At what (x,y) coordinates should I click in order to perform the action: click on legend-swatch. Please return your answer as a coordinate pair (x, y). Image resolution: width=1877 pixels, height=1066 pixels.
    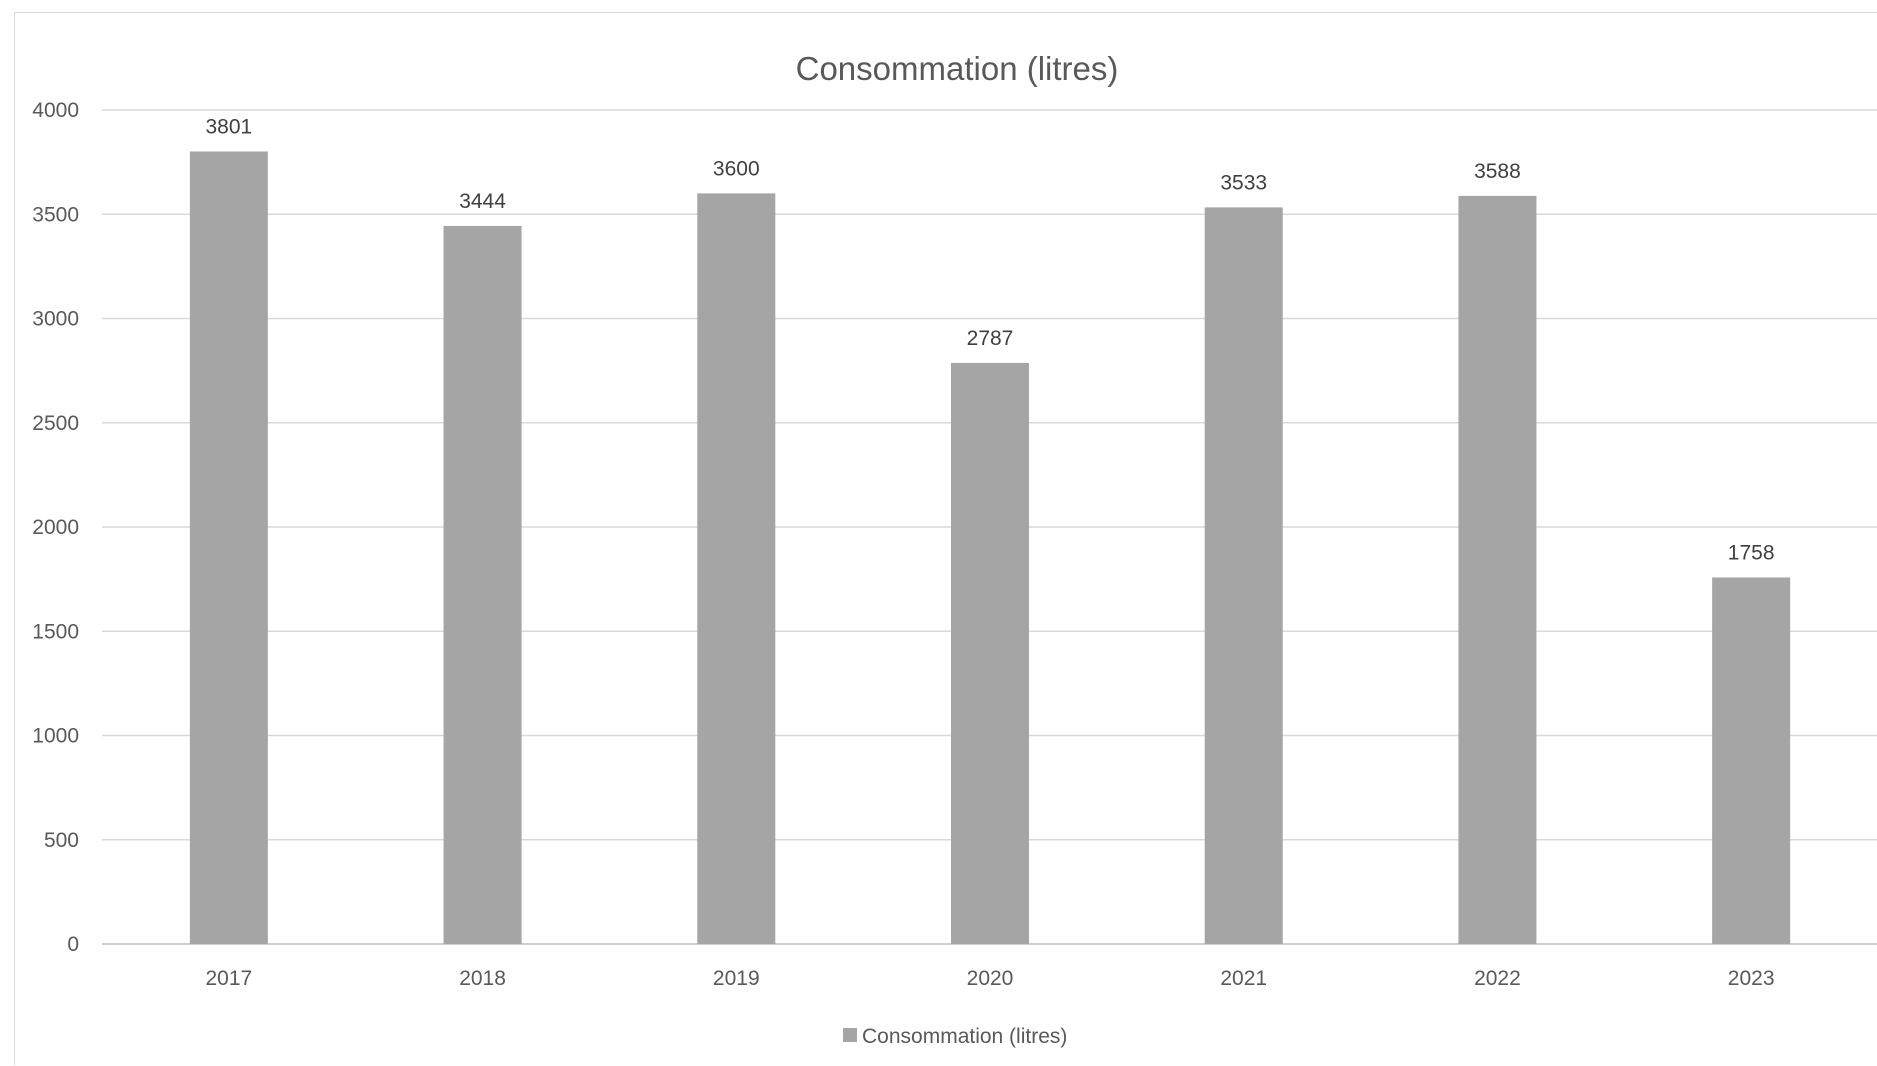
    Looking at the image, I should click on (850, 1035).